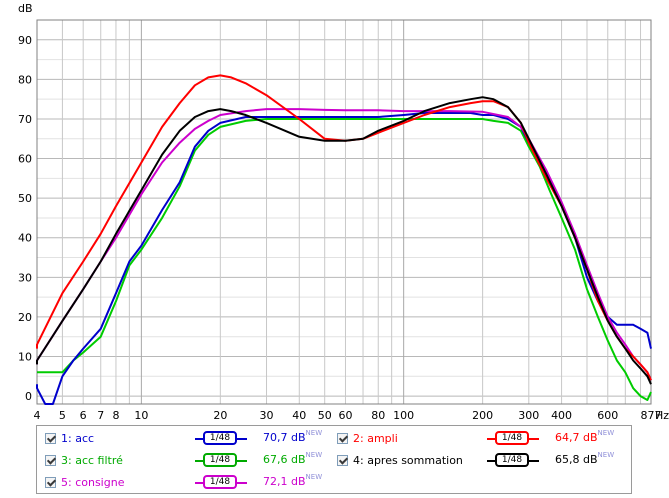 The height and width of the screenshot is (498, 669). I want to click on y-tick-label: 70, so click(25, 119).